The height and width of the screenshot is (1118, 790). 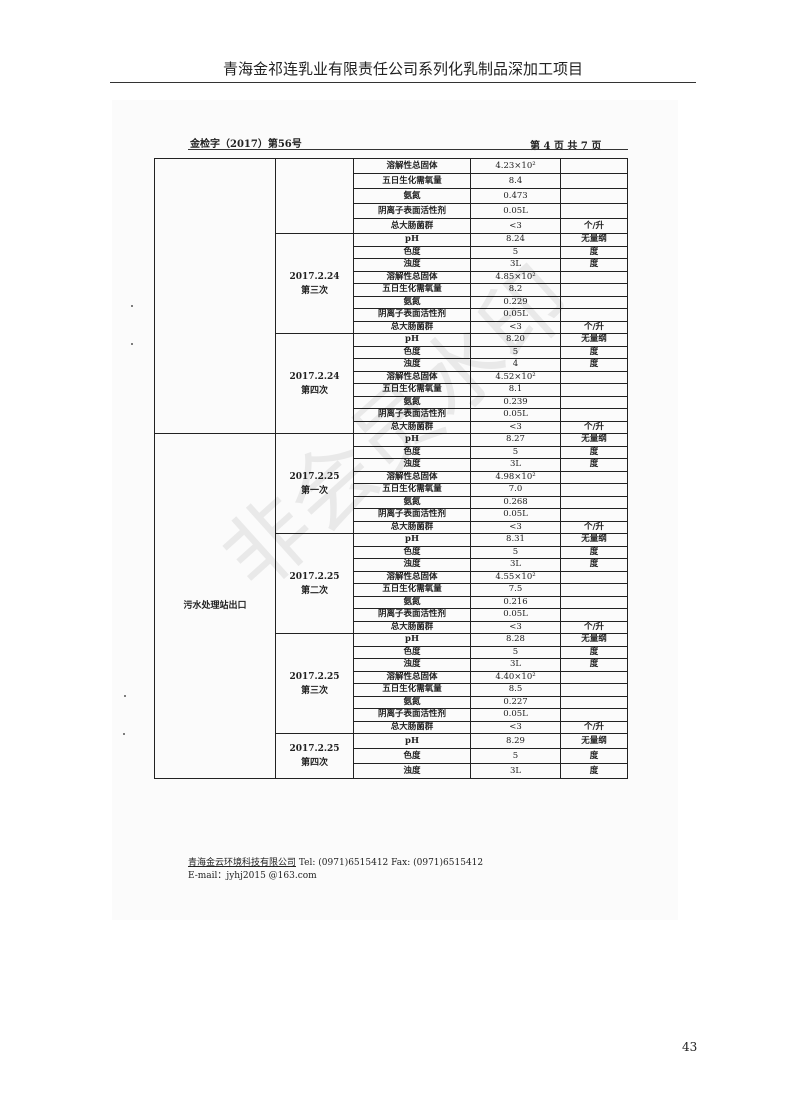 I want to click on table-row: 溶解性总固体 4.85×10², so click(x=391, y=277).